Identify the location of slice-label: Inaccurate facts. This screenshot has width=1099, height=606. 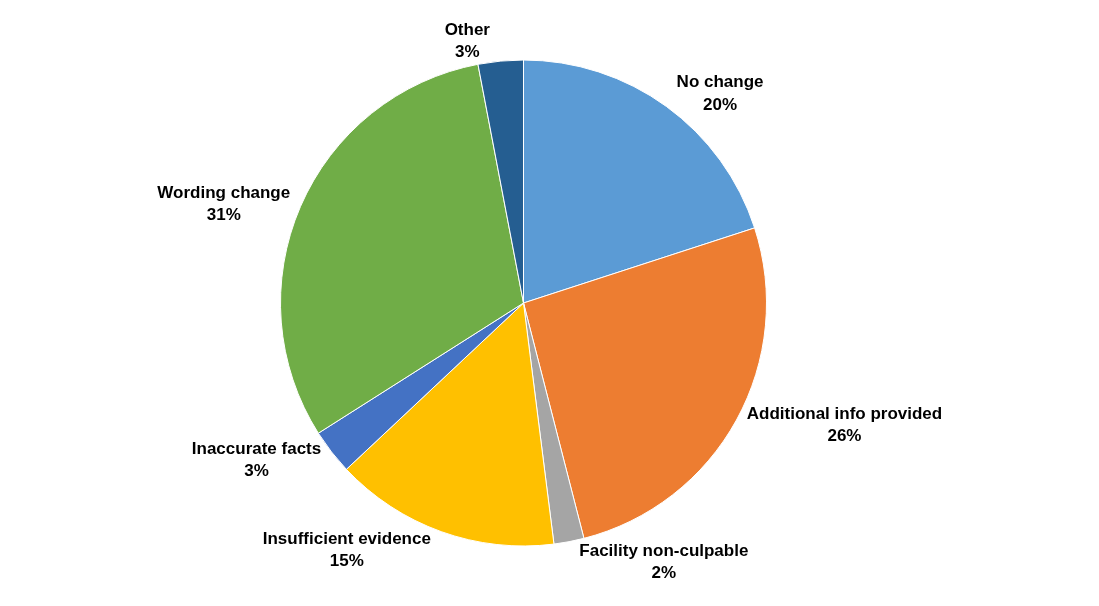
(256, 449).